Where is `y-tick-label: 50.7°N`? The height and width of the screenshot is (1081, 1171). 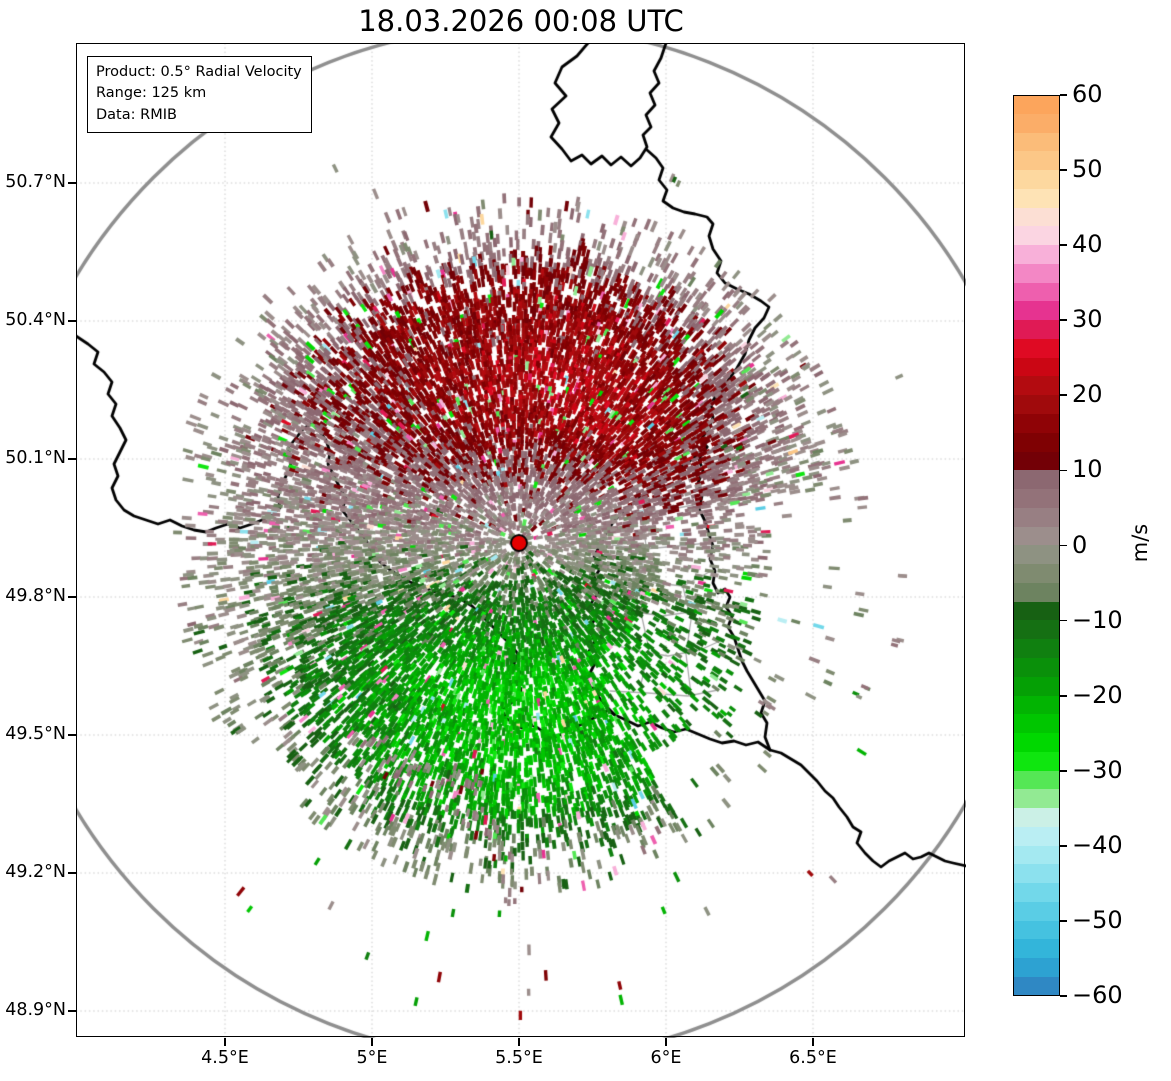
y-tick-label: 50.7°N is located at coordinates (35, 182).